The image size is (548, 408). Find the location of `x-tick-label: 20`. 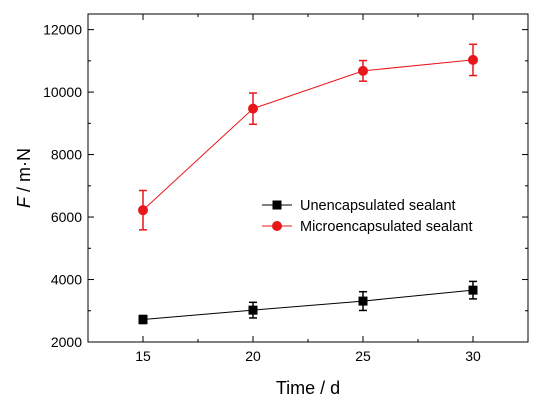

x-tick-label: 20 is located at coordinates (253, 356).